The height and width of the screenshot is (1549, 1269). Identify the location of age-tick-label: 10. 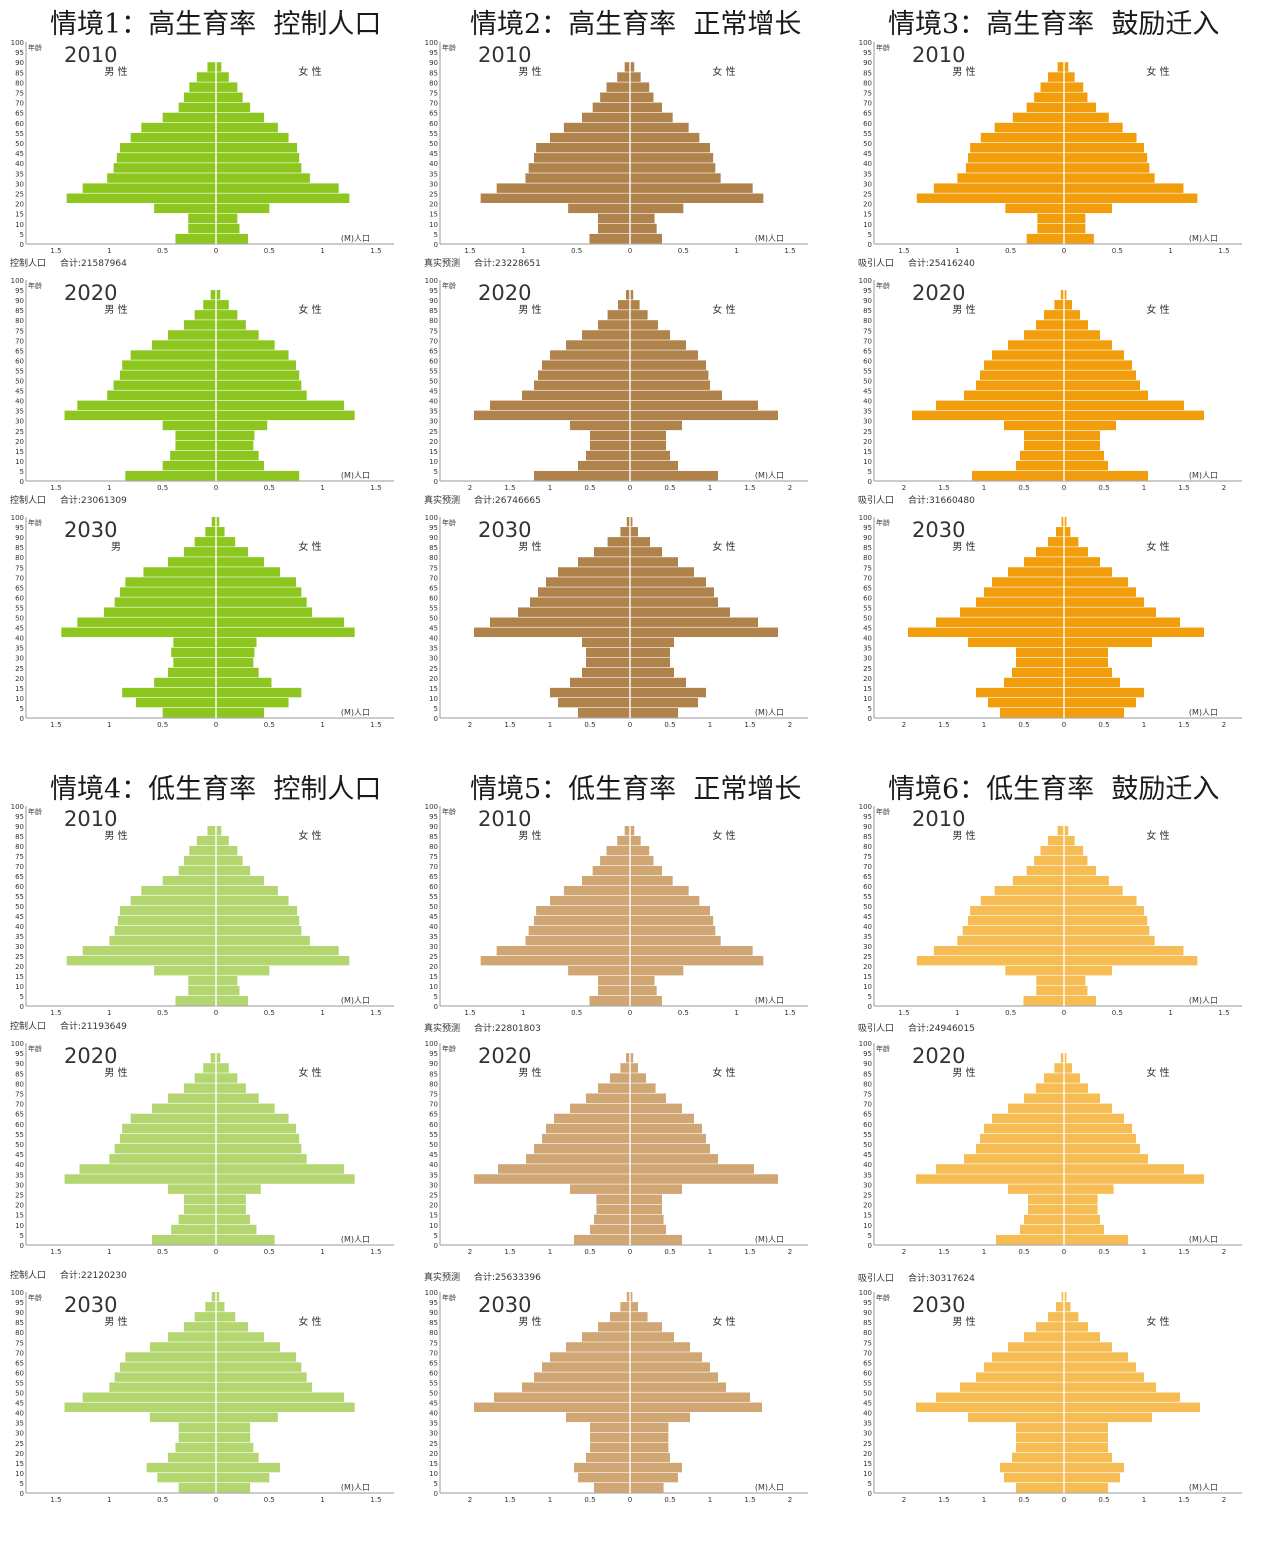
(19, 1226).